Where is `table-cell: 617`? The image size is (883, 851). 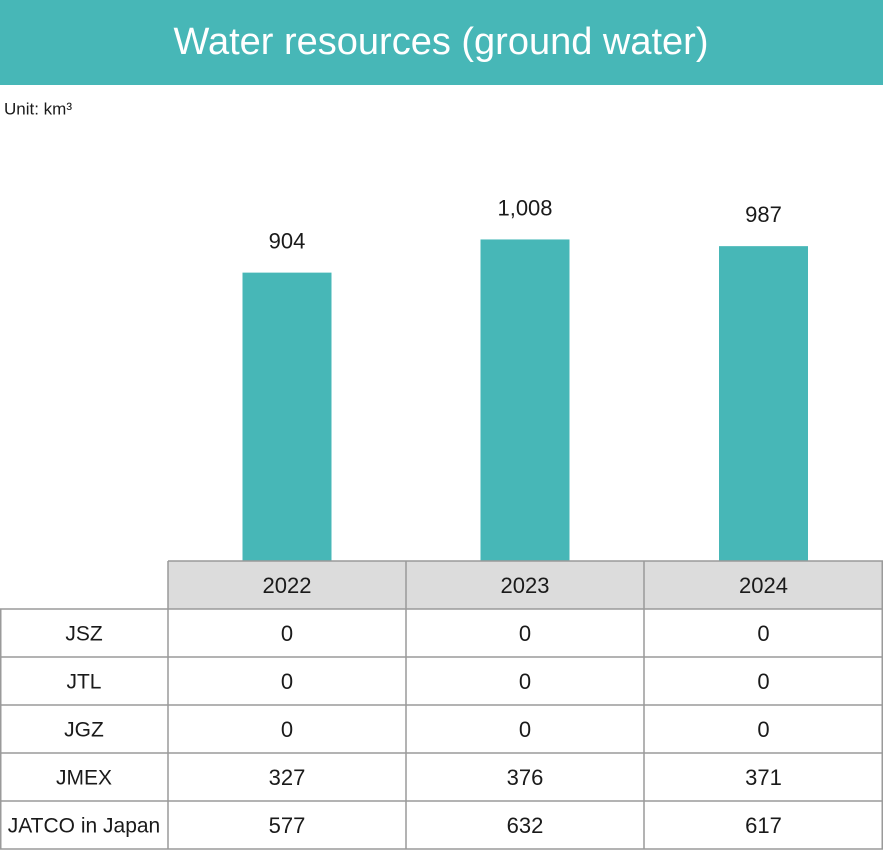
table-cell: 617 is located at coordinates (763, 825).